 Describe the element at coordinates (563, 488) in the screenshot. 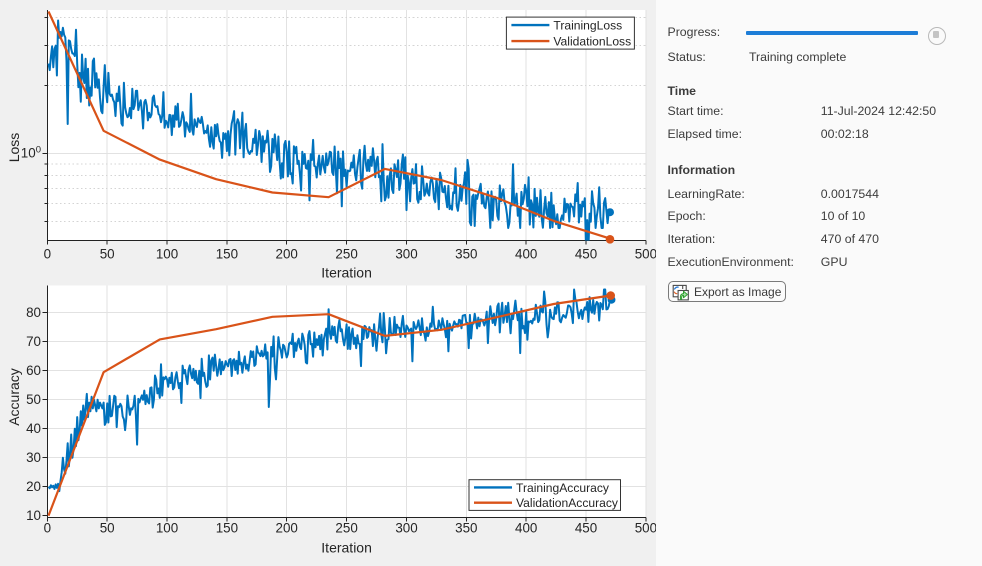

I see `svg-text: TrainingAccuracy` at that location.